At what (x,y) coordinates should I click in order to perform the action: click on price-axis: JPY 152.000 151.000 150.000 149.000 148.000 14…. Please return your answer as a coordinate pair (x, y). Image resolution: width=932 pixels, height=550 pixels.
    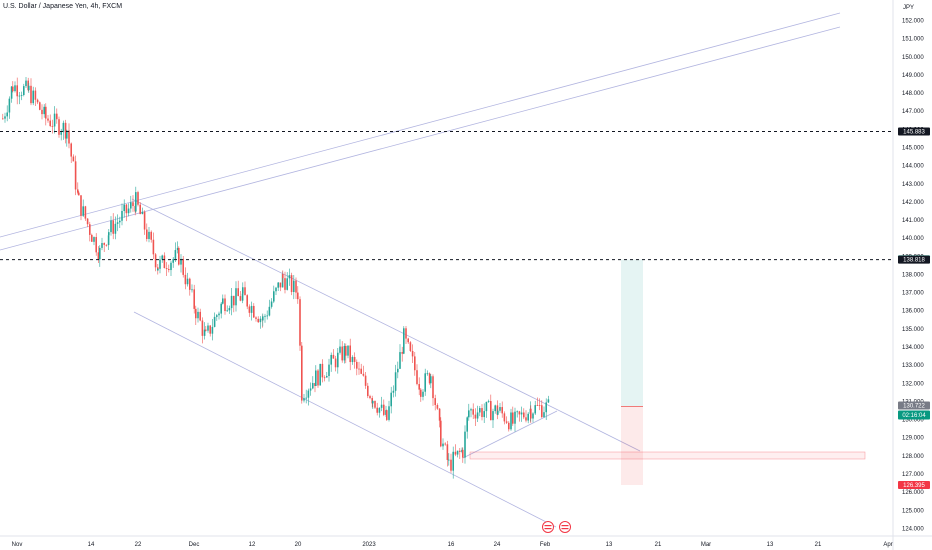
    Looking at the image, I should click on (913, 268).